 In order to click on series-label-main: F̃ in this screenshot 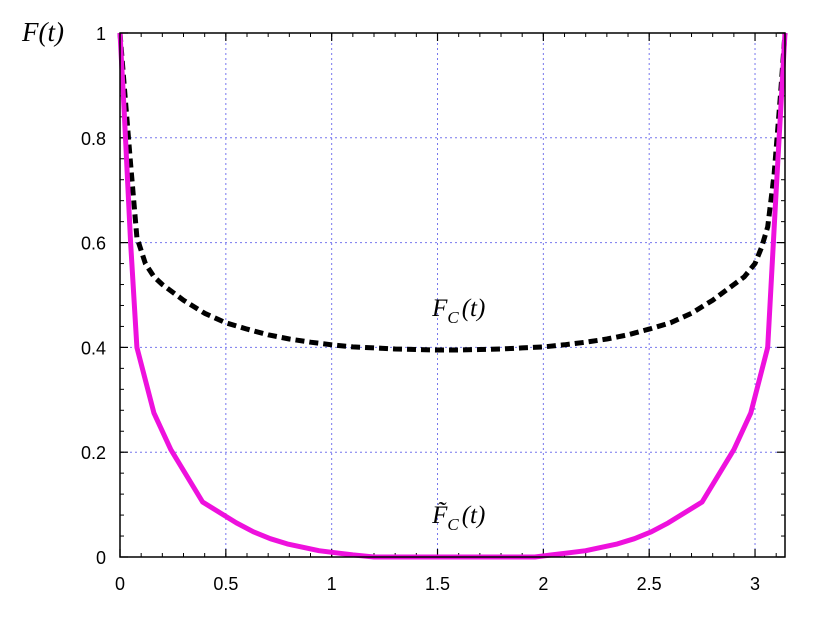, I will do `click(439, 515)`.